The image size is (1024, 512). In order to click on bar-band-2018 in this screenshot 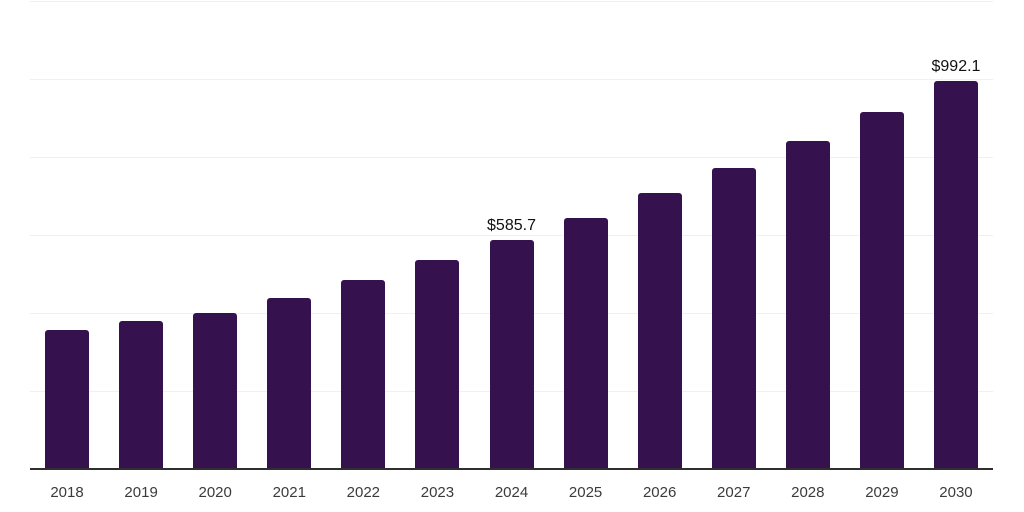, I will do `click(67, 234)`.